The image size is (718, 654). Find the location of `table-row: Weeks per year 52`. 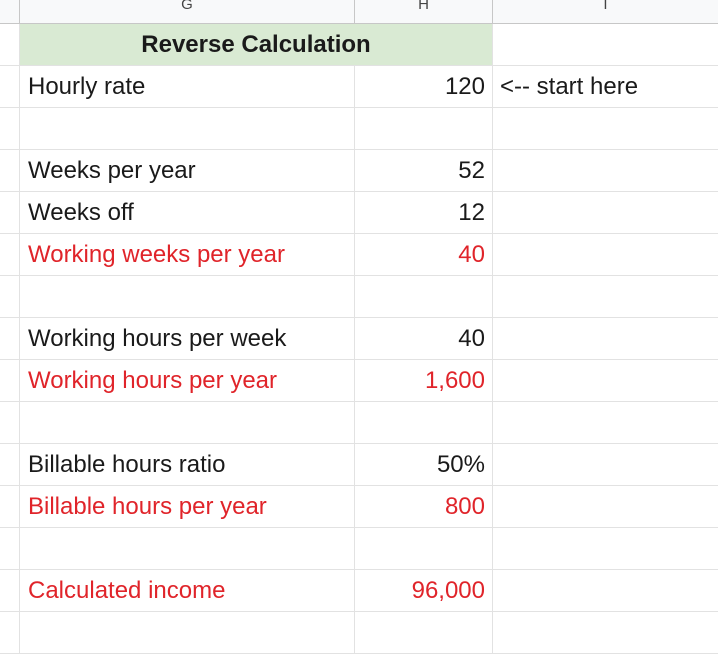

table-row: Weeks per year 52 is located at coordinates (359, 171).